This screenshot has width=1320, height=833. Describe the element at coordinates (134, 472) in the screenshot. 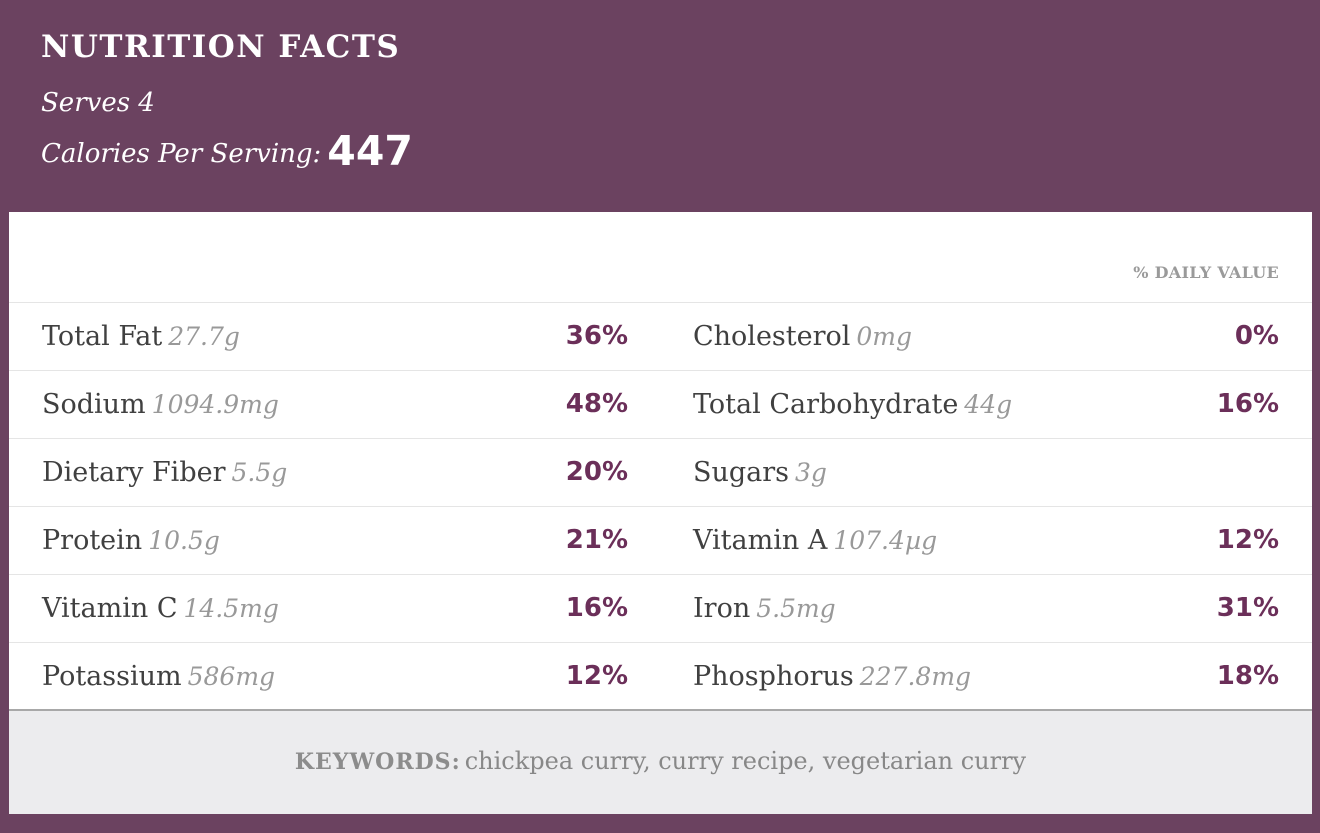

I see `nutrient-name: Dietary Fiber` at that location.